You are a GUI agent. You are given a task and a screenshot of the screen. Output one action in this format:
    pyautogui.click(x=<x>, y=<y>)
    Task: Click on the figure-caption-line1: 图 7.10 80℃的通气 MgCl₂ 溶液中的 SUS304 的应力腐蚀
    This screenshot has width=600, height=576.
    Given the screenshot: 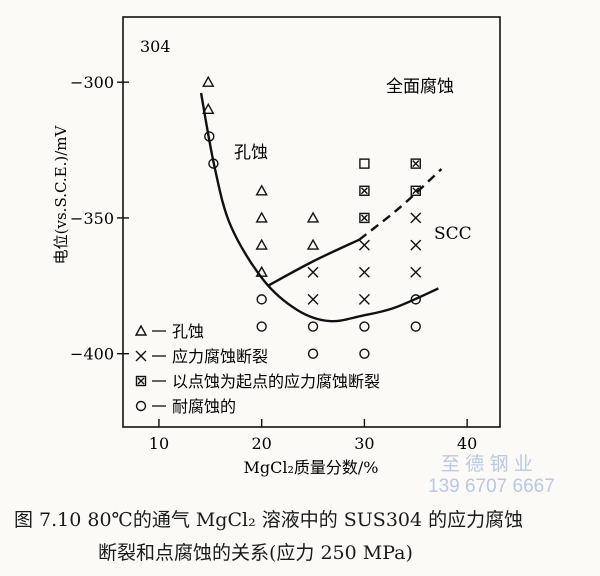 What is the action you would take?
    pyautogui.click(x=269, y=520)
    